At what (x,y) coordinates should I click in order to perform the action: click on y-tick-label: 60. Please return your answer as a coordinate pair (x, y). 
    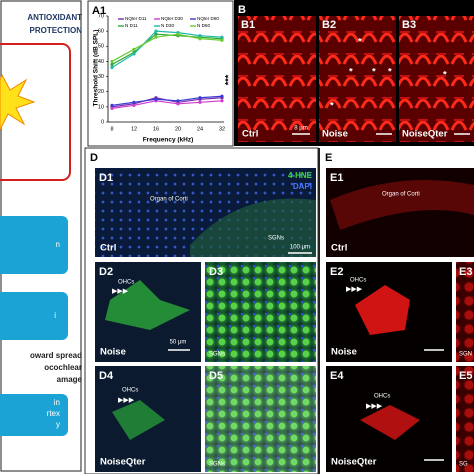
    Looking at the image, I should click on (101, 32).